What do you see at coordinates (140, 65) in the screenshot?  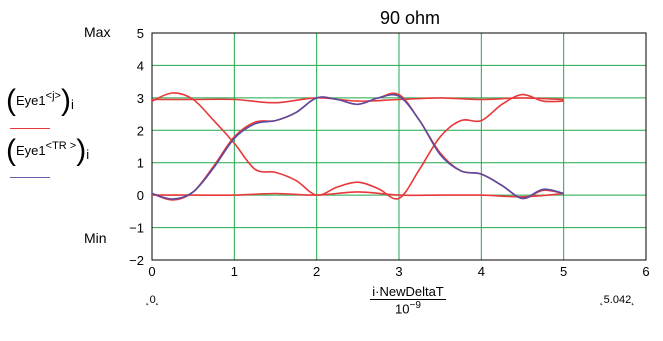 I see `y-tick-label: 4` at bounding box center [140, 65].